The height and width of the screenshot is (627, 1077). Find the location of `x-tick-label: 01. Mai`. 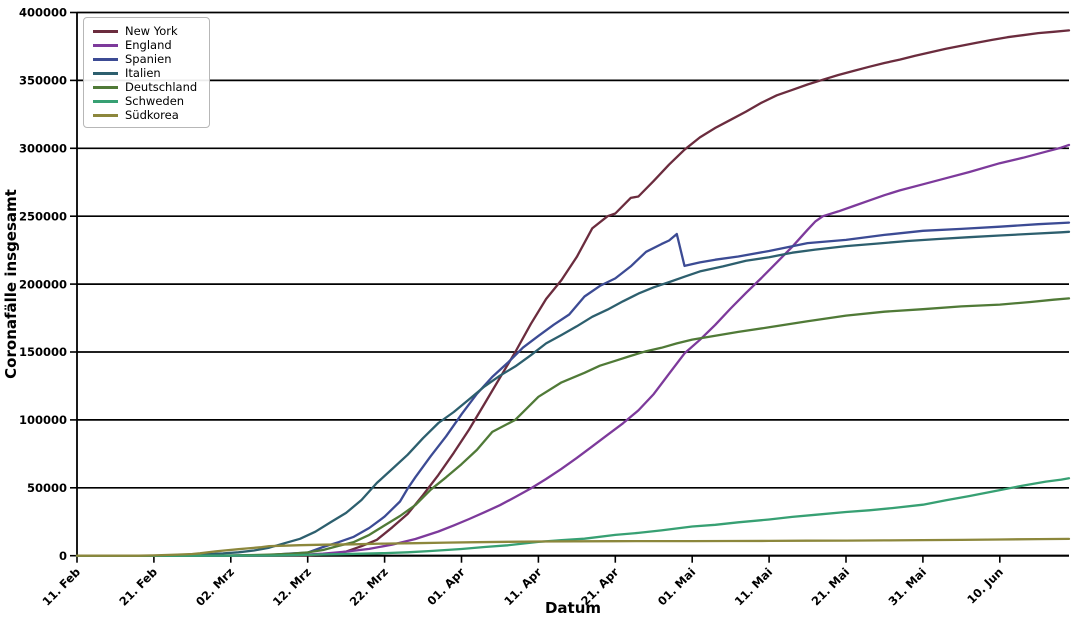

x-tick-label: 01. Mai is located at coordinates (677, 587).